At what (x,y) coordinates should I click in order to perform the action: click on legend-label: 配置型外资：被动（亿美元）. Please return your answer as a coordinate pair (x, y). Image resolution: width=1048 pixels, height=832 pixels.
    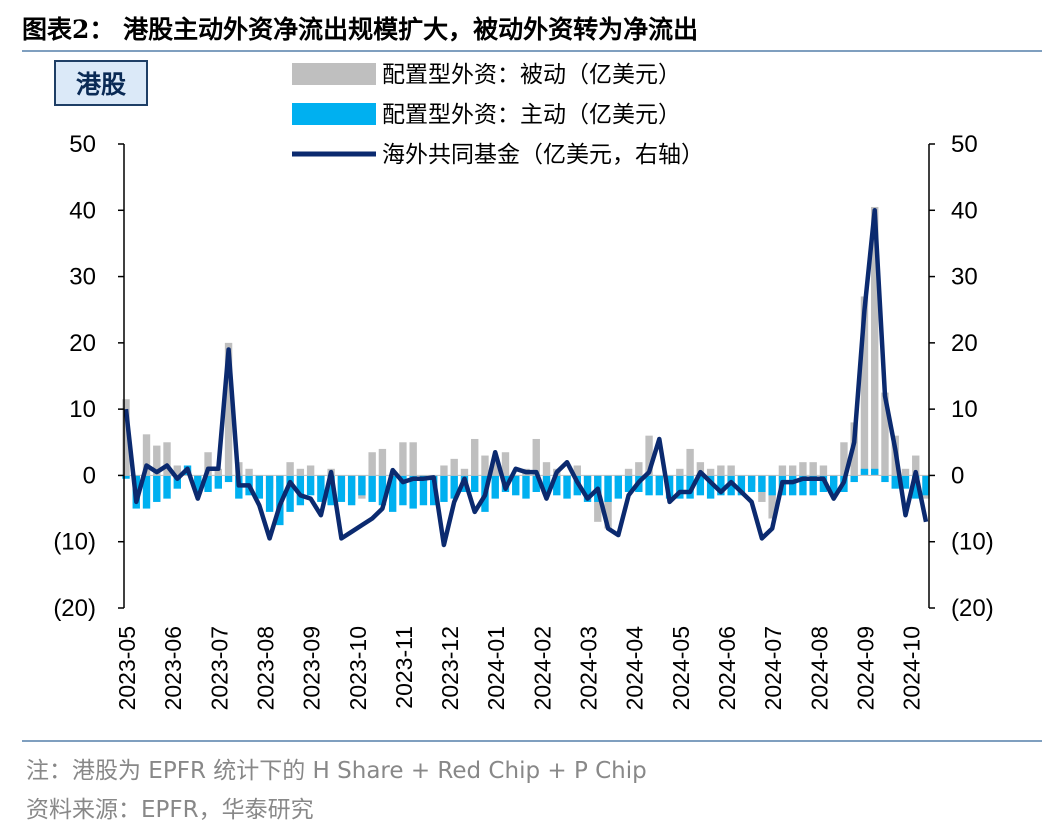
    Looking at the image, I should click on (531, 75).